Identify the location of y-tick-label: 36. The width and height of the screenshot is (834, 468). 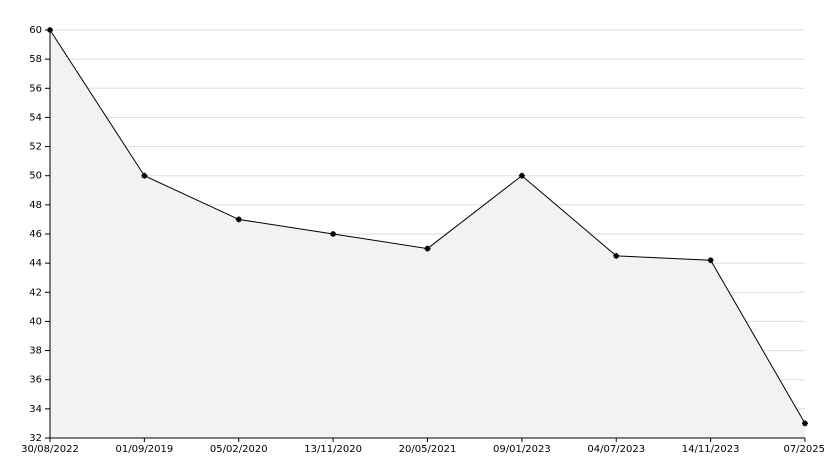
(35, 380).